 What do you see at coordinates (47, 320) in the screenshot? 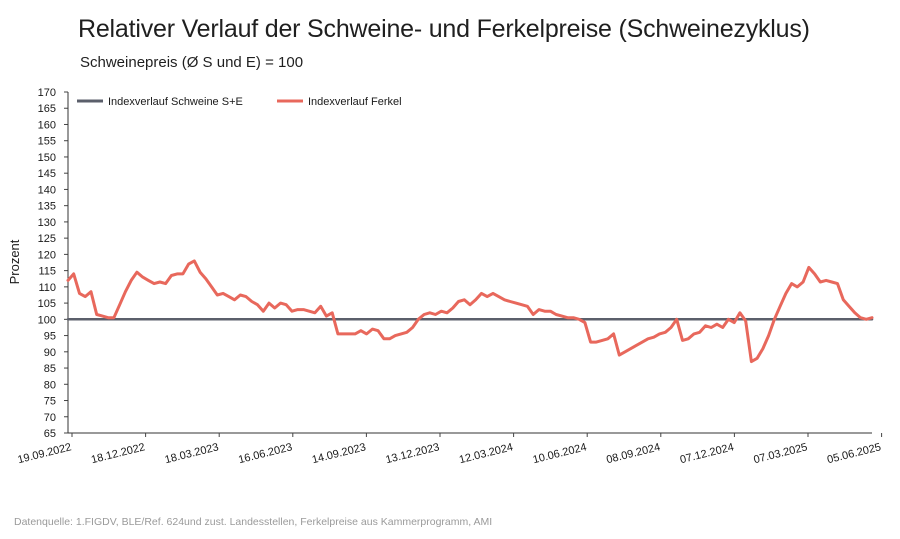
I see `y-tick-label: 100` at bounding box center [47, 320].